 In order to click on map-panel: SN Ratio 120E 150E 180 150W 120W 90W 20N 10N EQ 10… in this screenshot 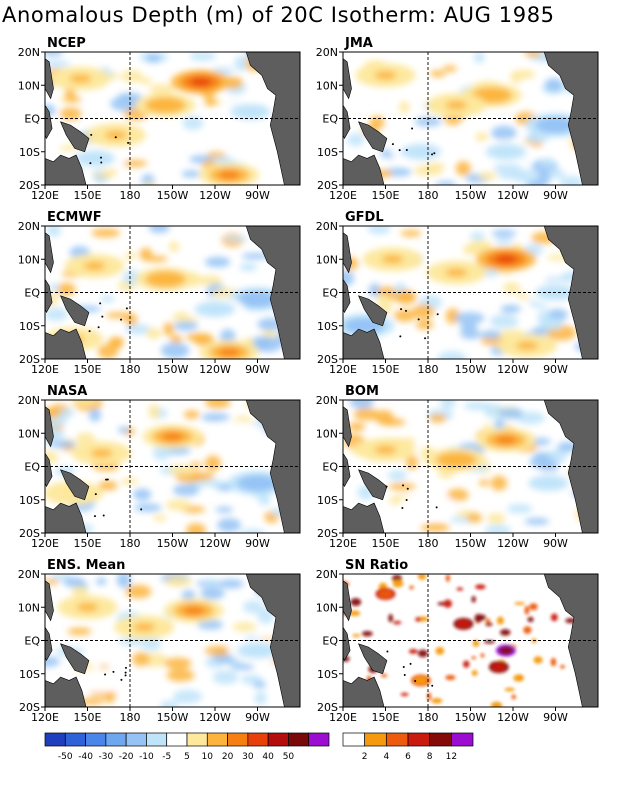, I will do `click(457, 641)`.